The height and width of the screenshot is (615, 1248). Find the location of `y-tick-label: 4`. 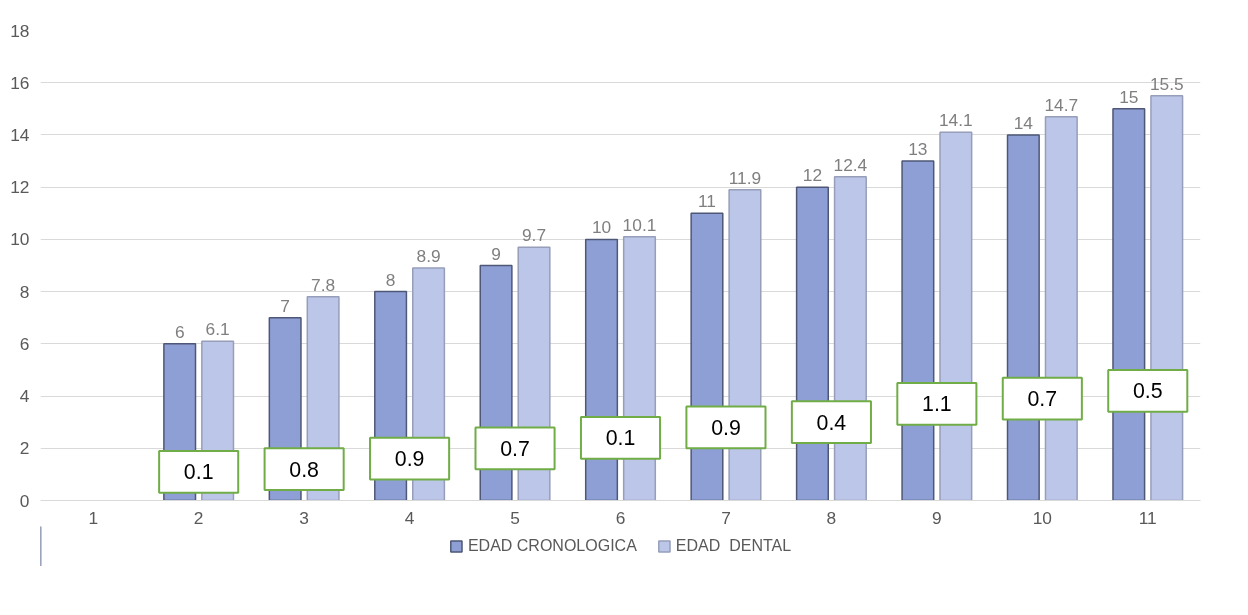

y-tick-label: 4 is located at coordinates (24, 396).